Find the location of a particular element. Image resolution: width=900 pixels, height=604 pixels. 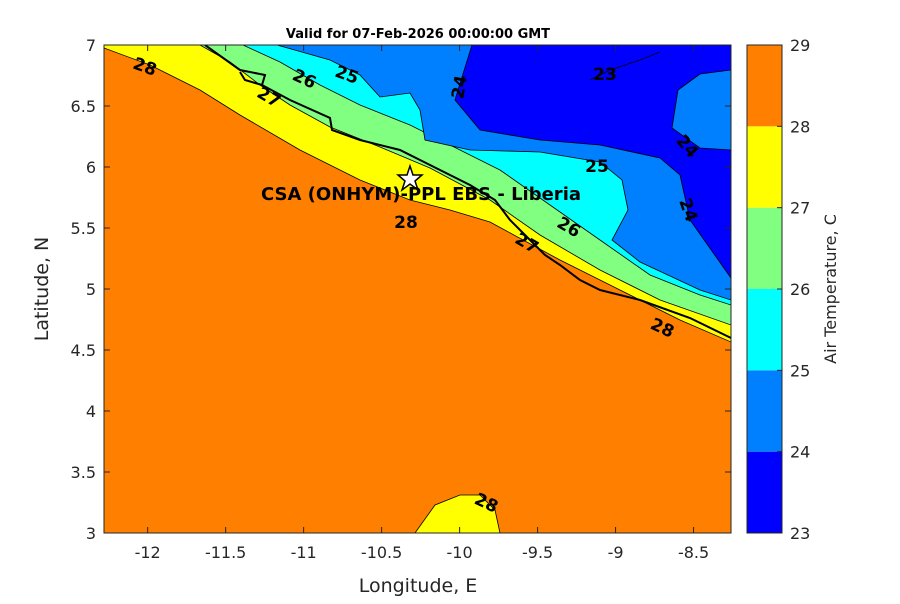

contour-label: 28 is located at coordinates (406, 223).